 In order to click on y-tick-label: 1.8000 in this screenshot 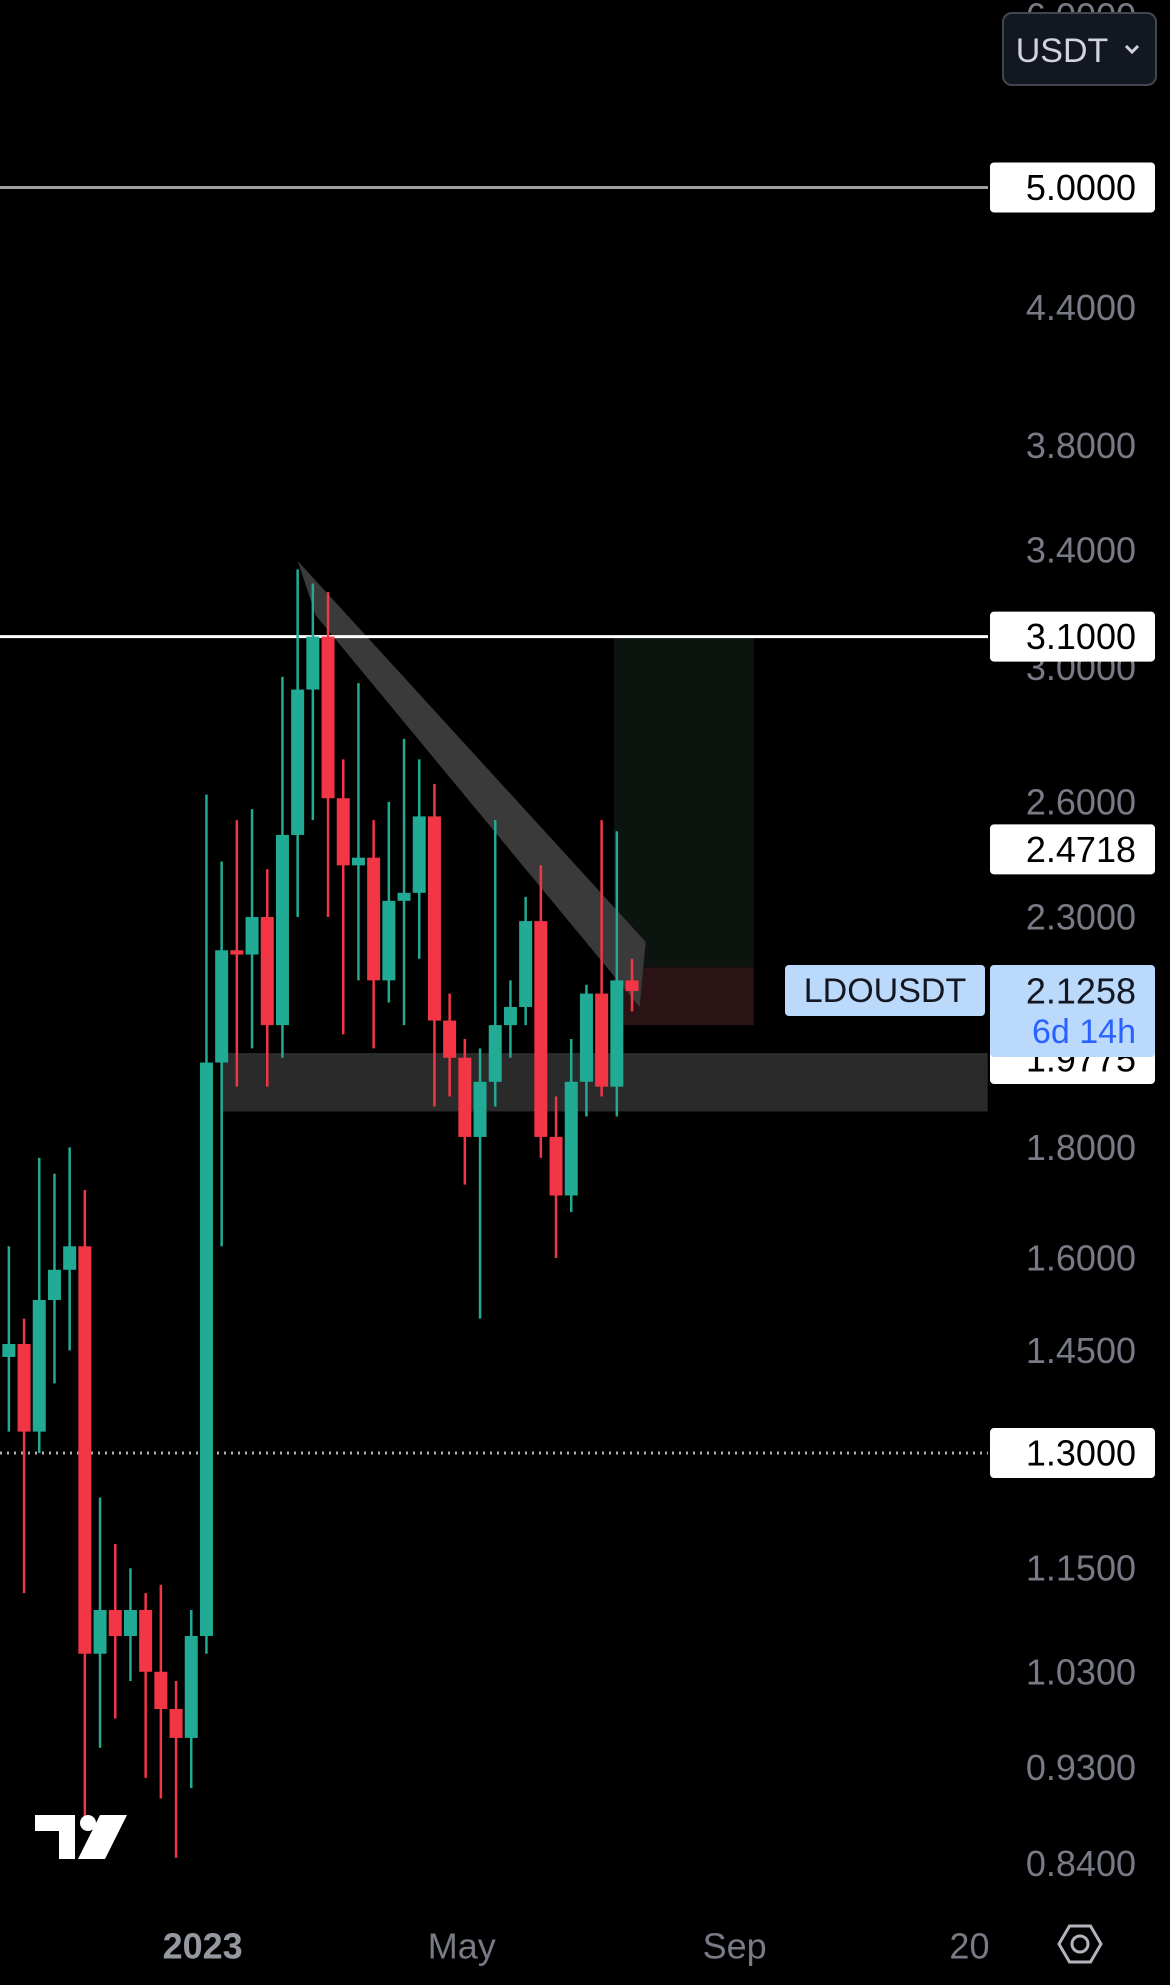, I will do `click(1081, 1147)`.